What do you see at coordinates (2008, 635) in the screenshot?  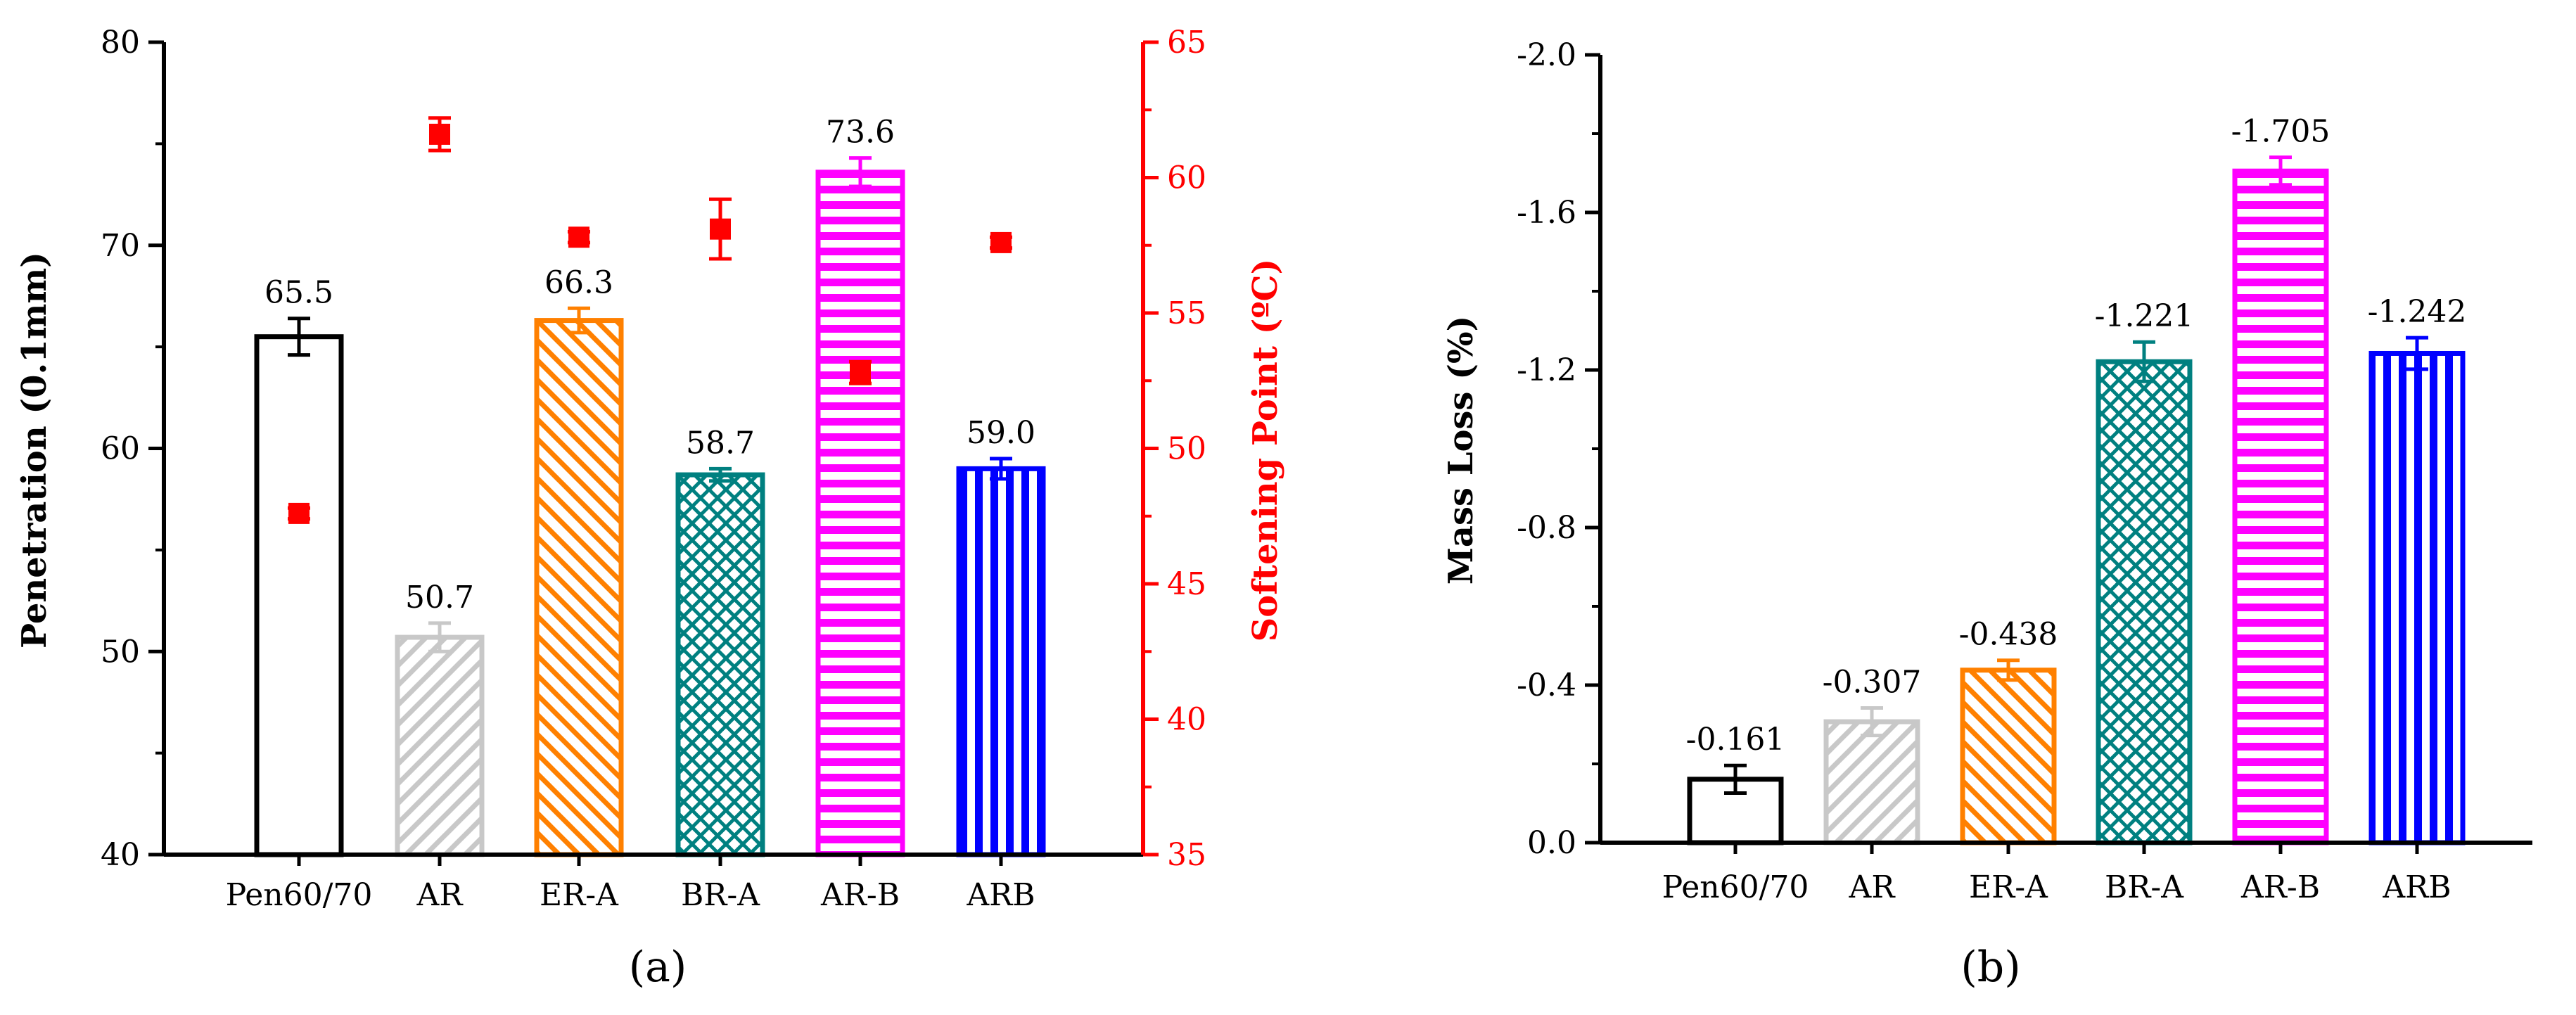 I see `value-label-er-a: -0.438` at bounding box center [2008, 635].